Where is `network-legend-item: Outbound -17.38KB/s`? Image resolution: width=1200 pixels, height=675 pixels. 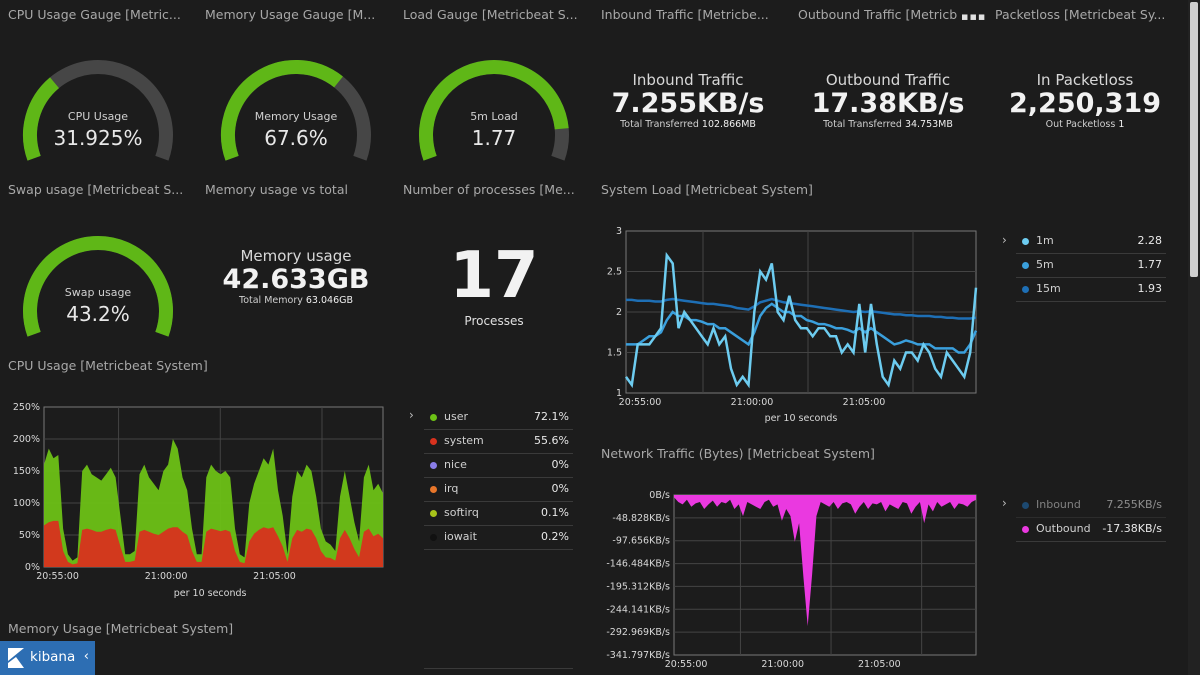
network-legend-item: Outbound -17.38KB/s is located at coordinates (1091, 530).